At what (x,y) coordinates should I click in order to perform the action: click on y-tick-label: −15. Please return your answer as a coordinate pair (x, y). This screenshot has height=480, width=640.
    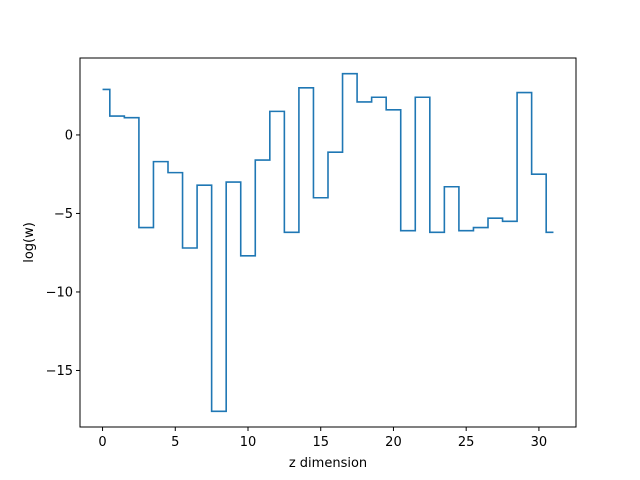
    Looking at the image, I should click on (59, 371).